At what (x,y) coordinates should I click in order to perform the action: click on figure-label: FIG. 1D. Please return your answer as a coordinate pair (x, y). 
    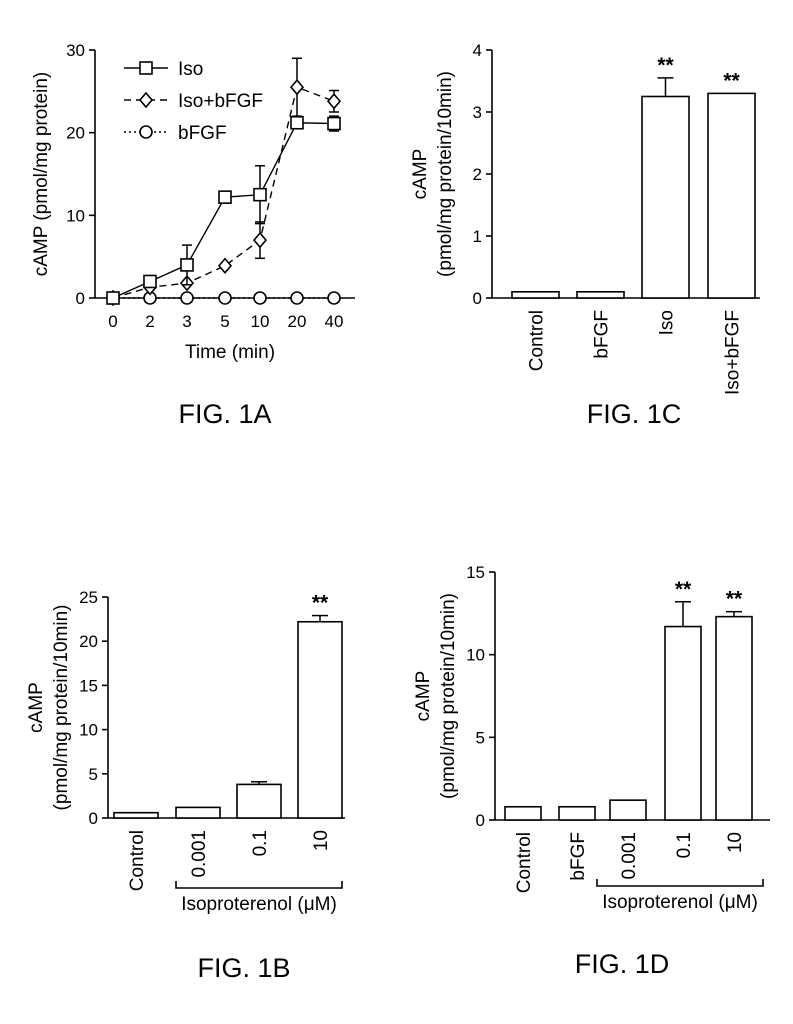
    Looking at the image, I should click on (622, 964).